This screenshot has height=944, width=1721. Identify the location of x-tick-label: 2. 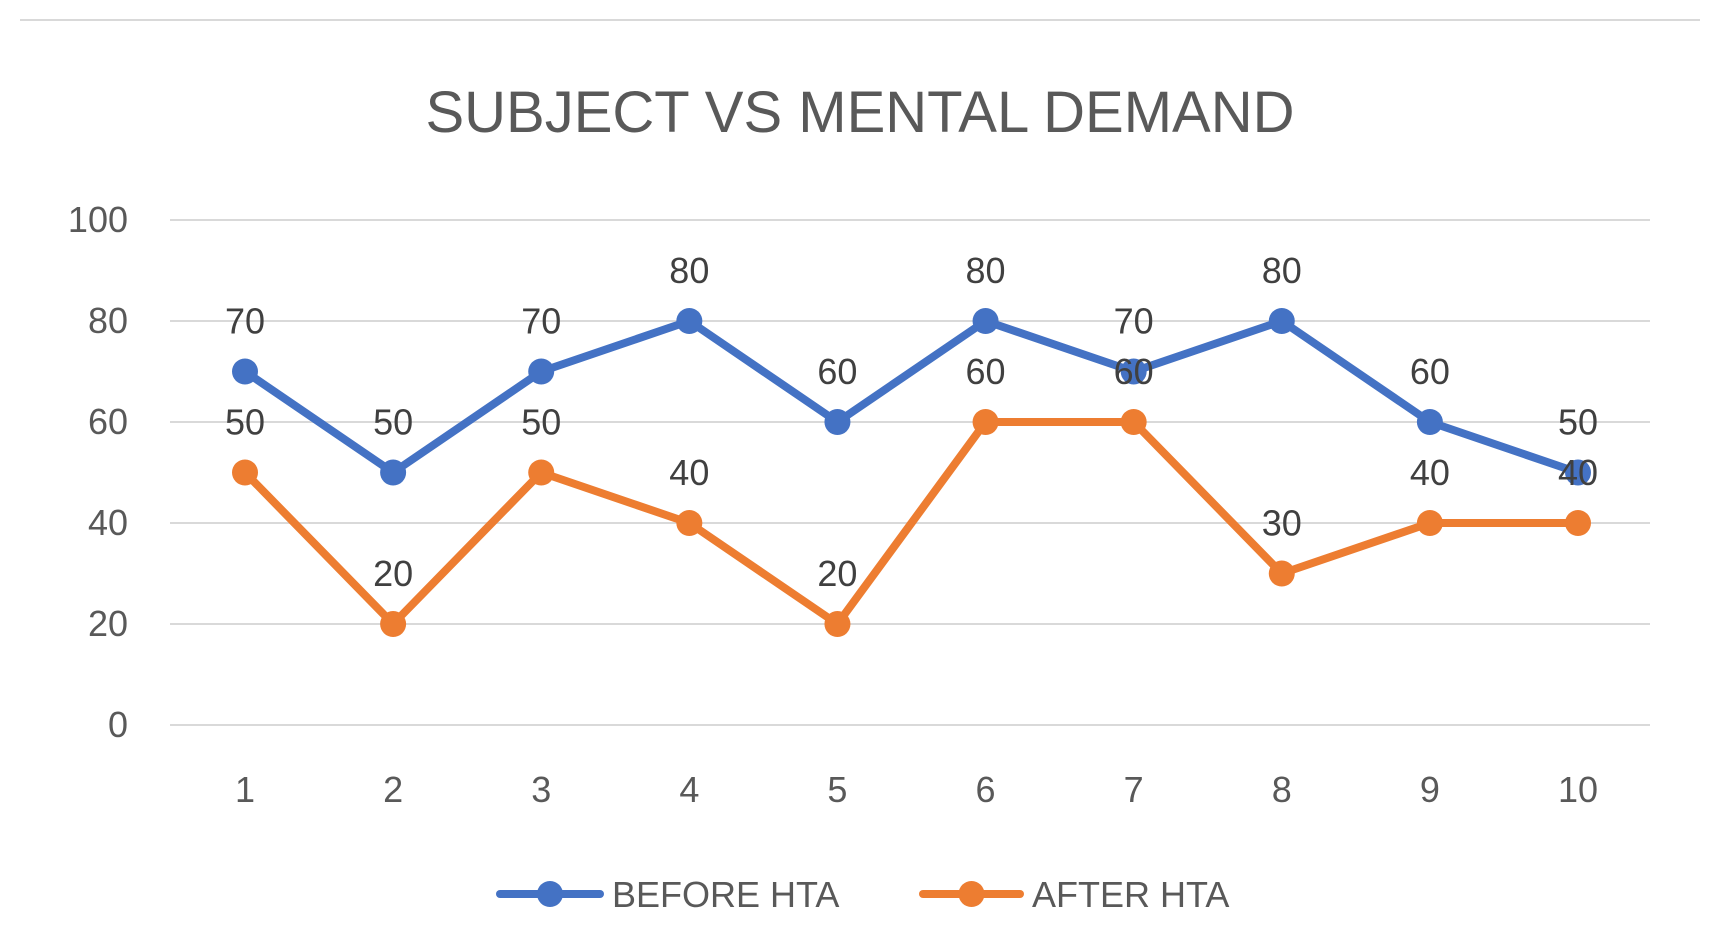
(393, 789).